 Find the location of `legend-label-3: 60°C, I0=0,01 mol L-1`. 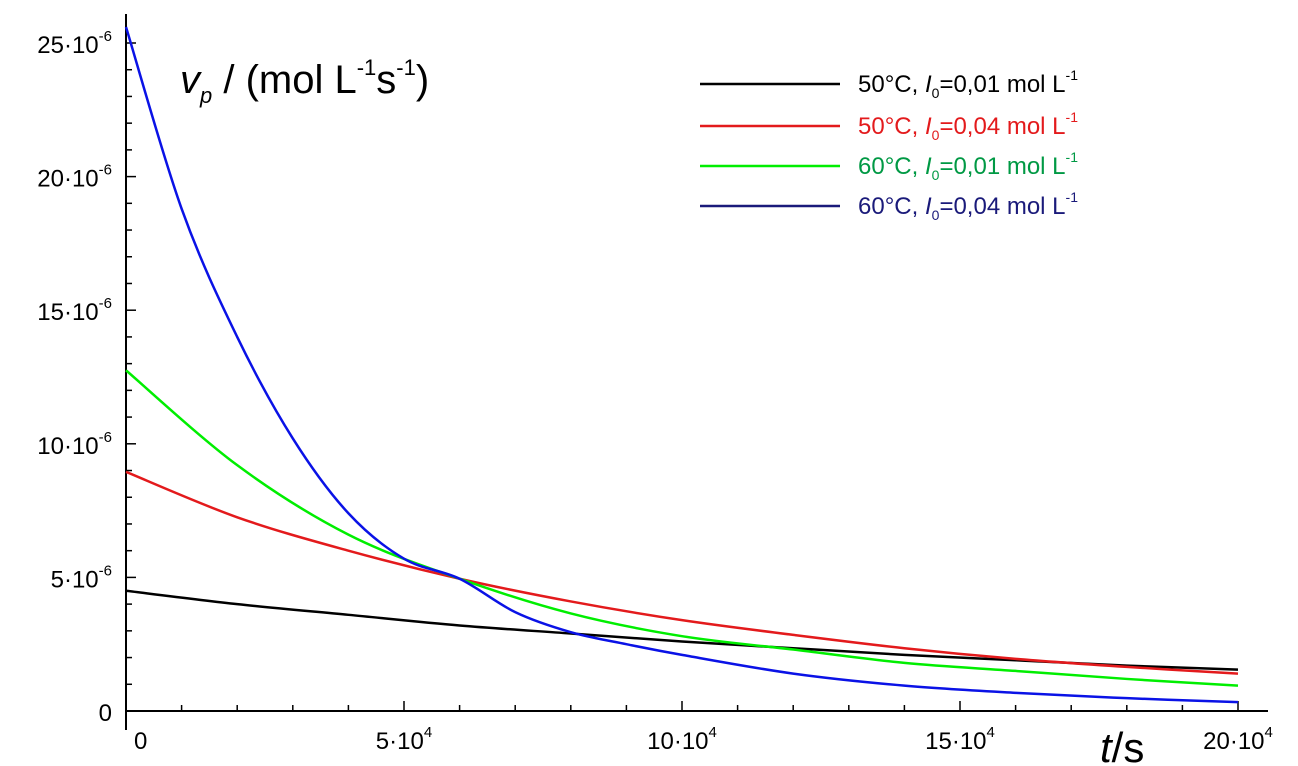

legend-label-3: 60°C, I0=0,01 mol L-1 is located at coordinates (968, 166).